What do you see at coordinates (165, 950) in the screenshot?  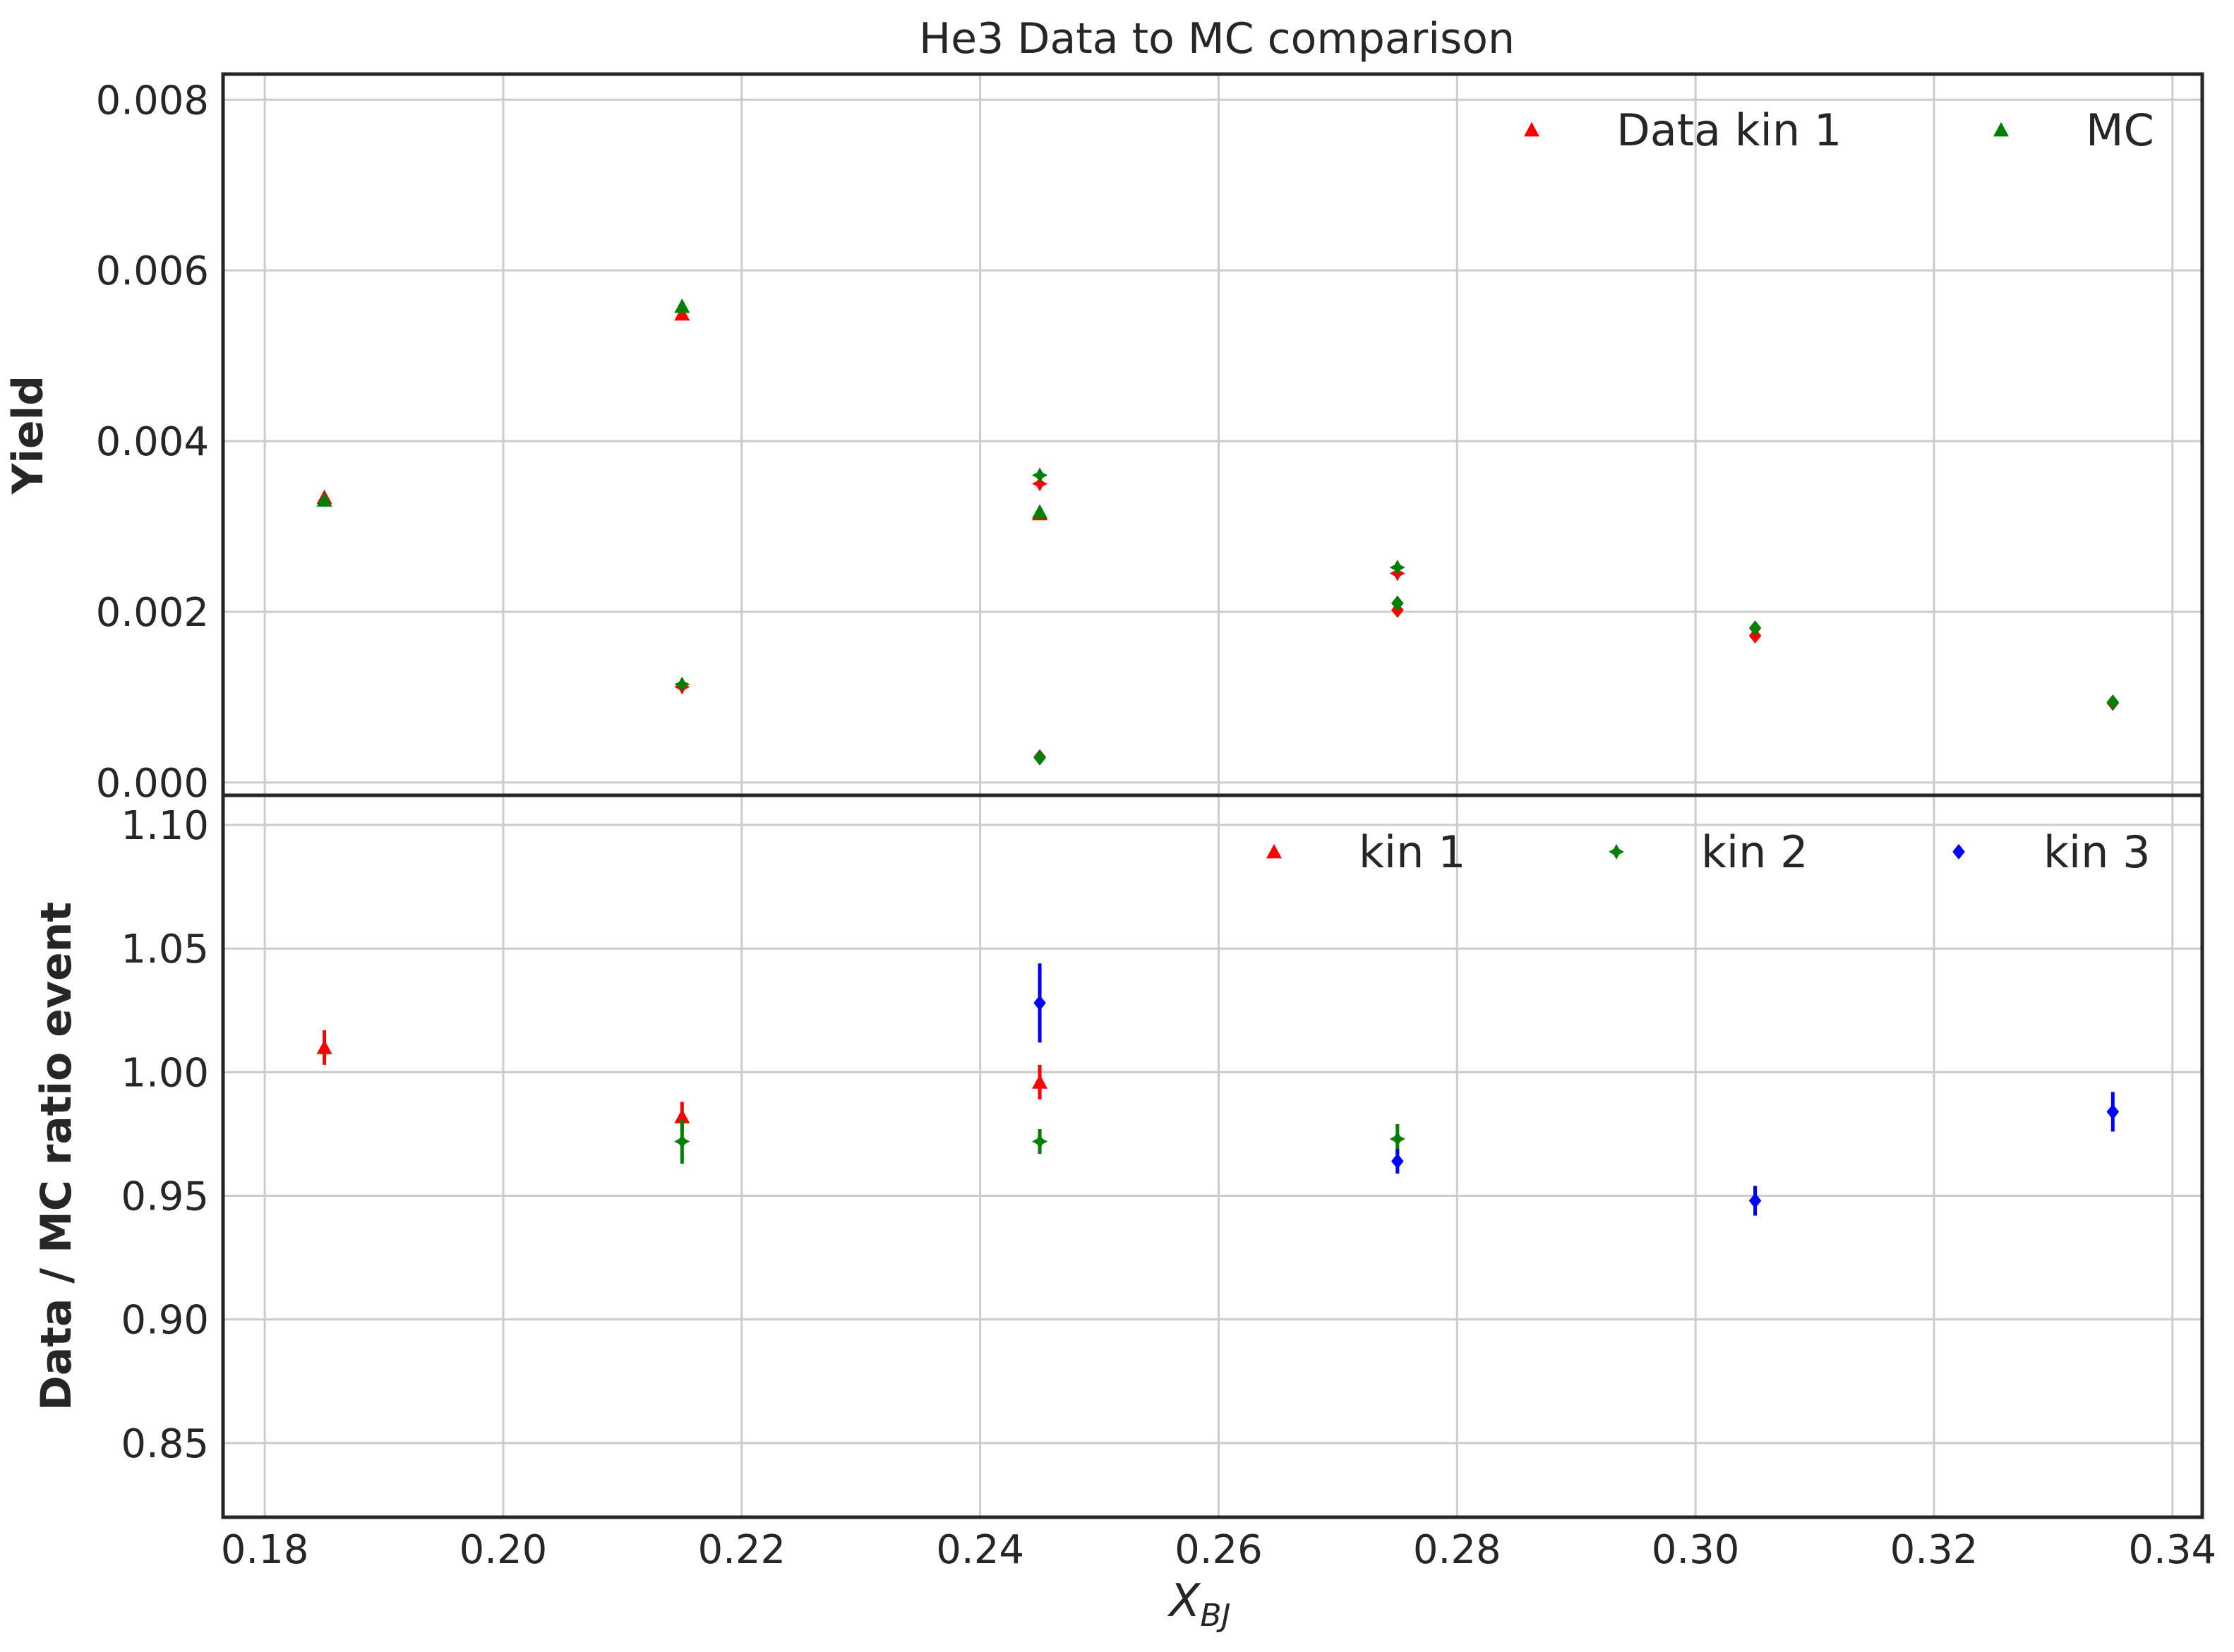 I see `y-tick-label: 1.05` at bounding box center [165, 950].